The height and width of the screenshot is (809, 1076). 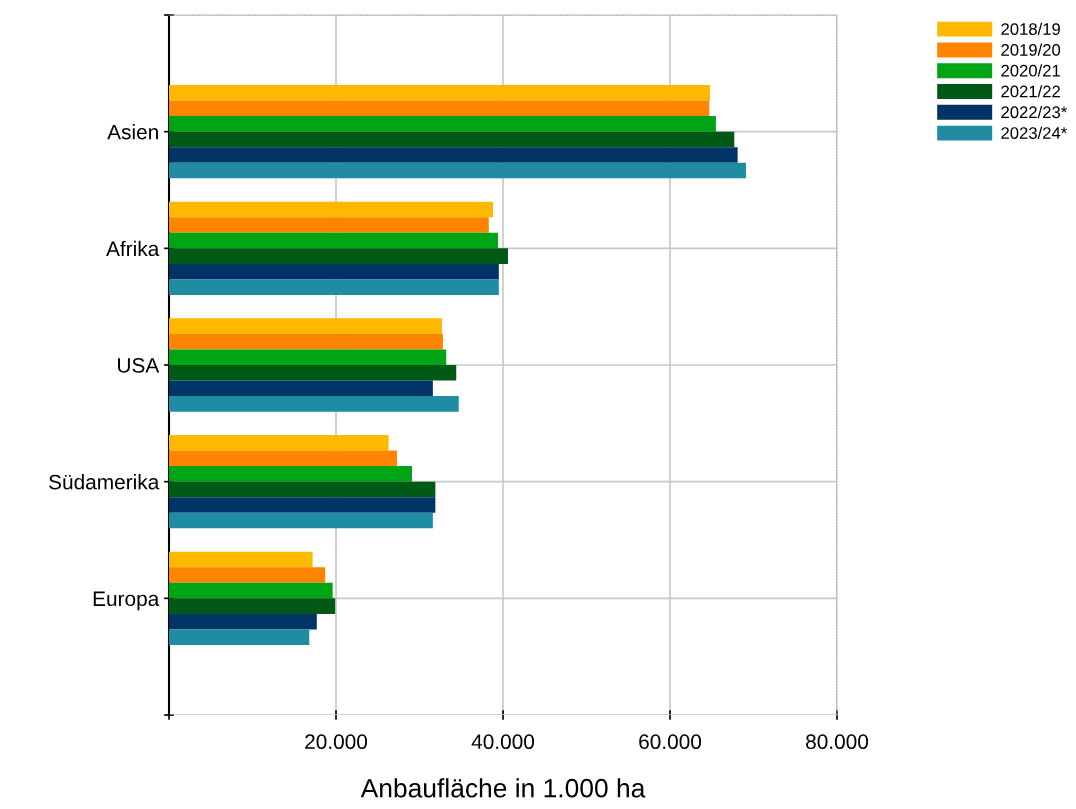 What do you see at coordinates (1034, 132) in the screenshot?
I see `legend-label: 2023/24*` at bounding box center [1034, 132].